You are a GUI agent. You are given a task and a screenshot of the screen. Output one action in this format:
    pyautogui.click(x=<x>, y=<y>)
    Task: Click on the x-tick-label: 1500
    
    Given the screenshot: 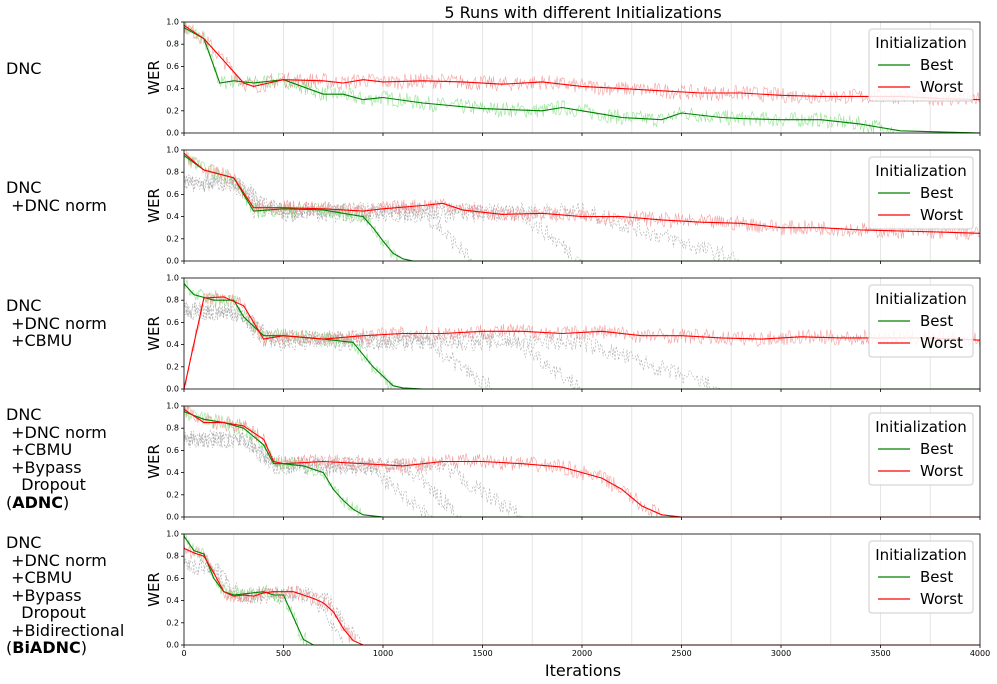 What is the action you would take?
    pyautogui.click(x=482, y=653)
    